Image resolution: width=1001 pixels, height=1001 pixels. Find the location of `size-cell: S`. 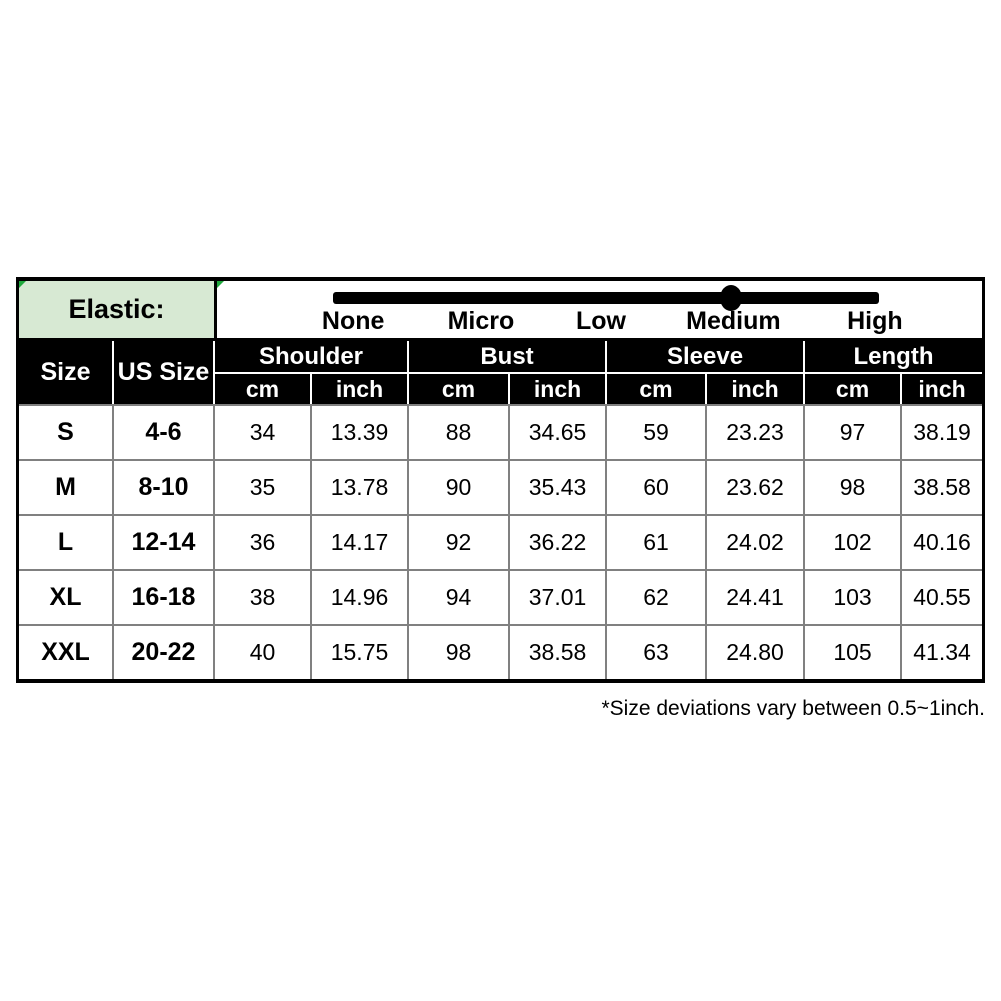

size-cell: S is located at coordinates (66, 432).